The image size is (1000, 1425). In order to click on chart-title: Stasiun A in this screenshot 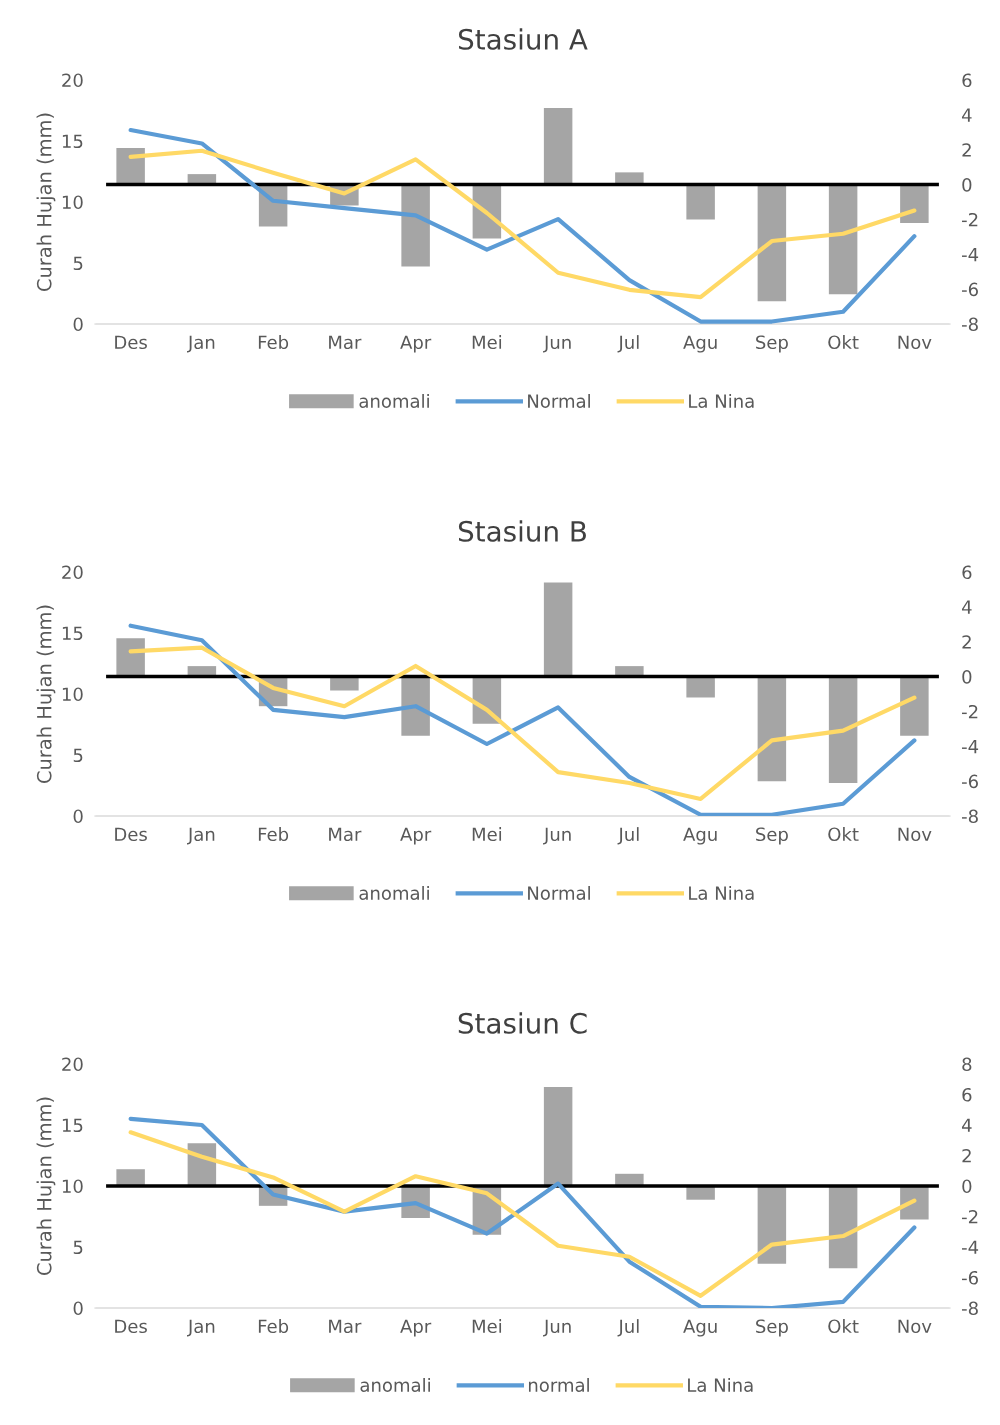, I will do `click(523, 39)`.